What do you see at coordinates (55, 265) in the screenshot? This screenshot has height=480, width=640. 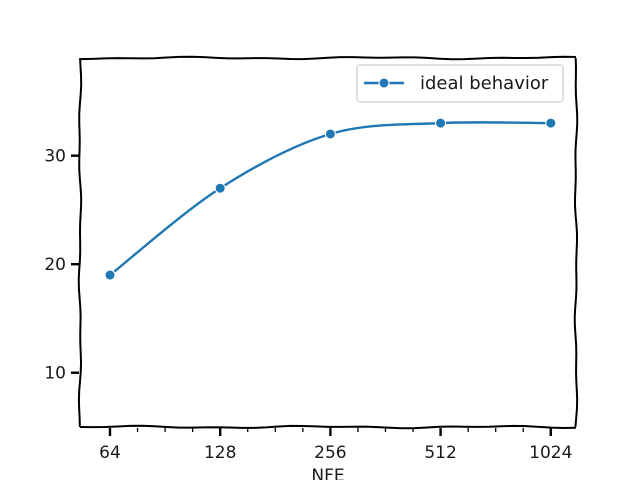 I see `y-tick-label: 20` at bounding box center [55, 265].